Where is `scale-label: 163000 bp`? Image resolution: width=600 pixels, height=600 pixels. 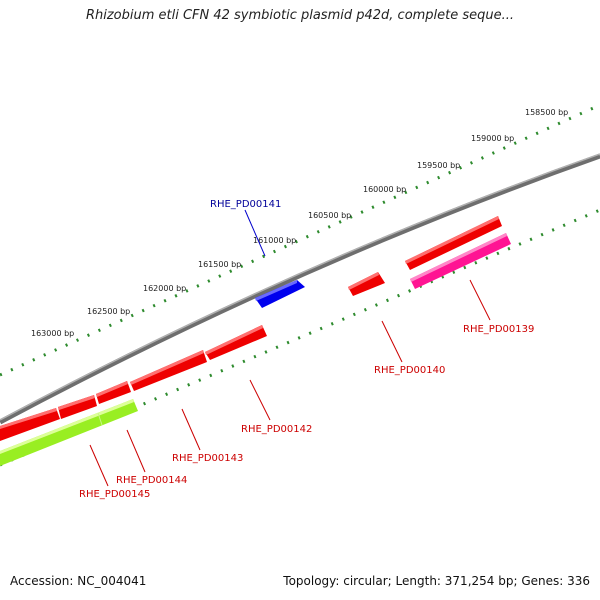 scale-label: 163000 bp is located at coordinates (52, 333).